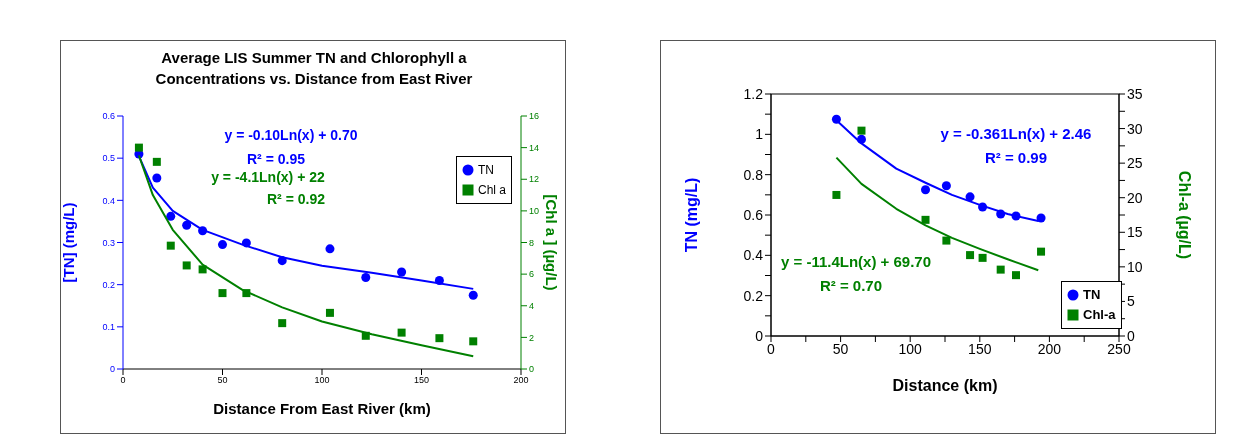  I want to click on legend-label: Chl-a, so click(1099, 315).